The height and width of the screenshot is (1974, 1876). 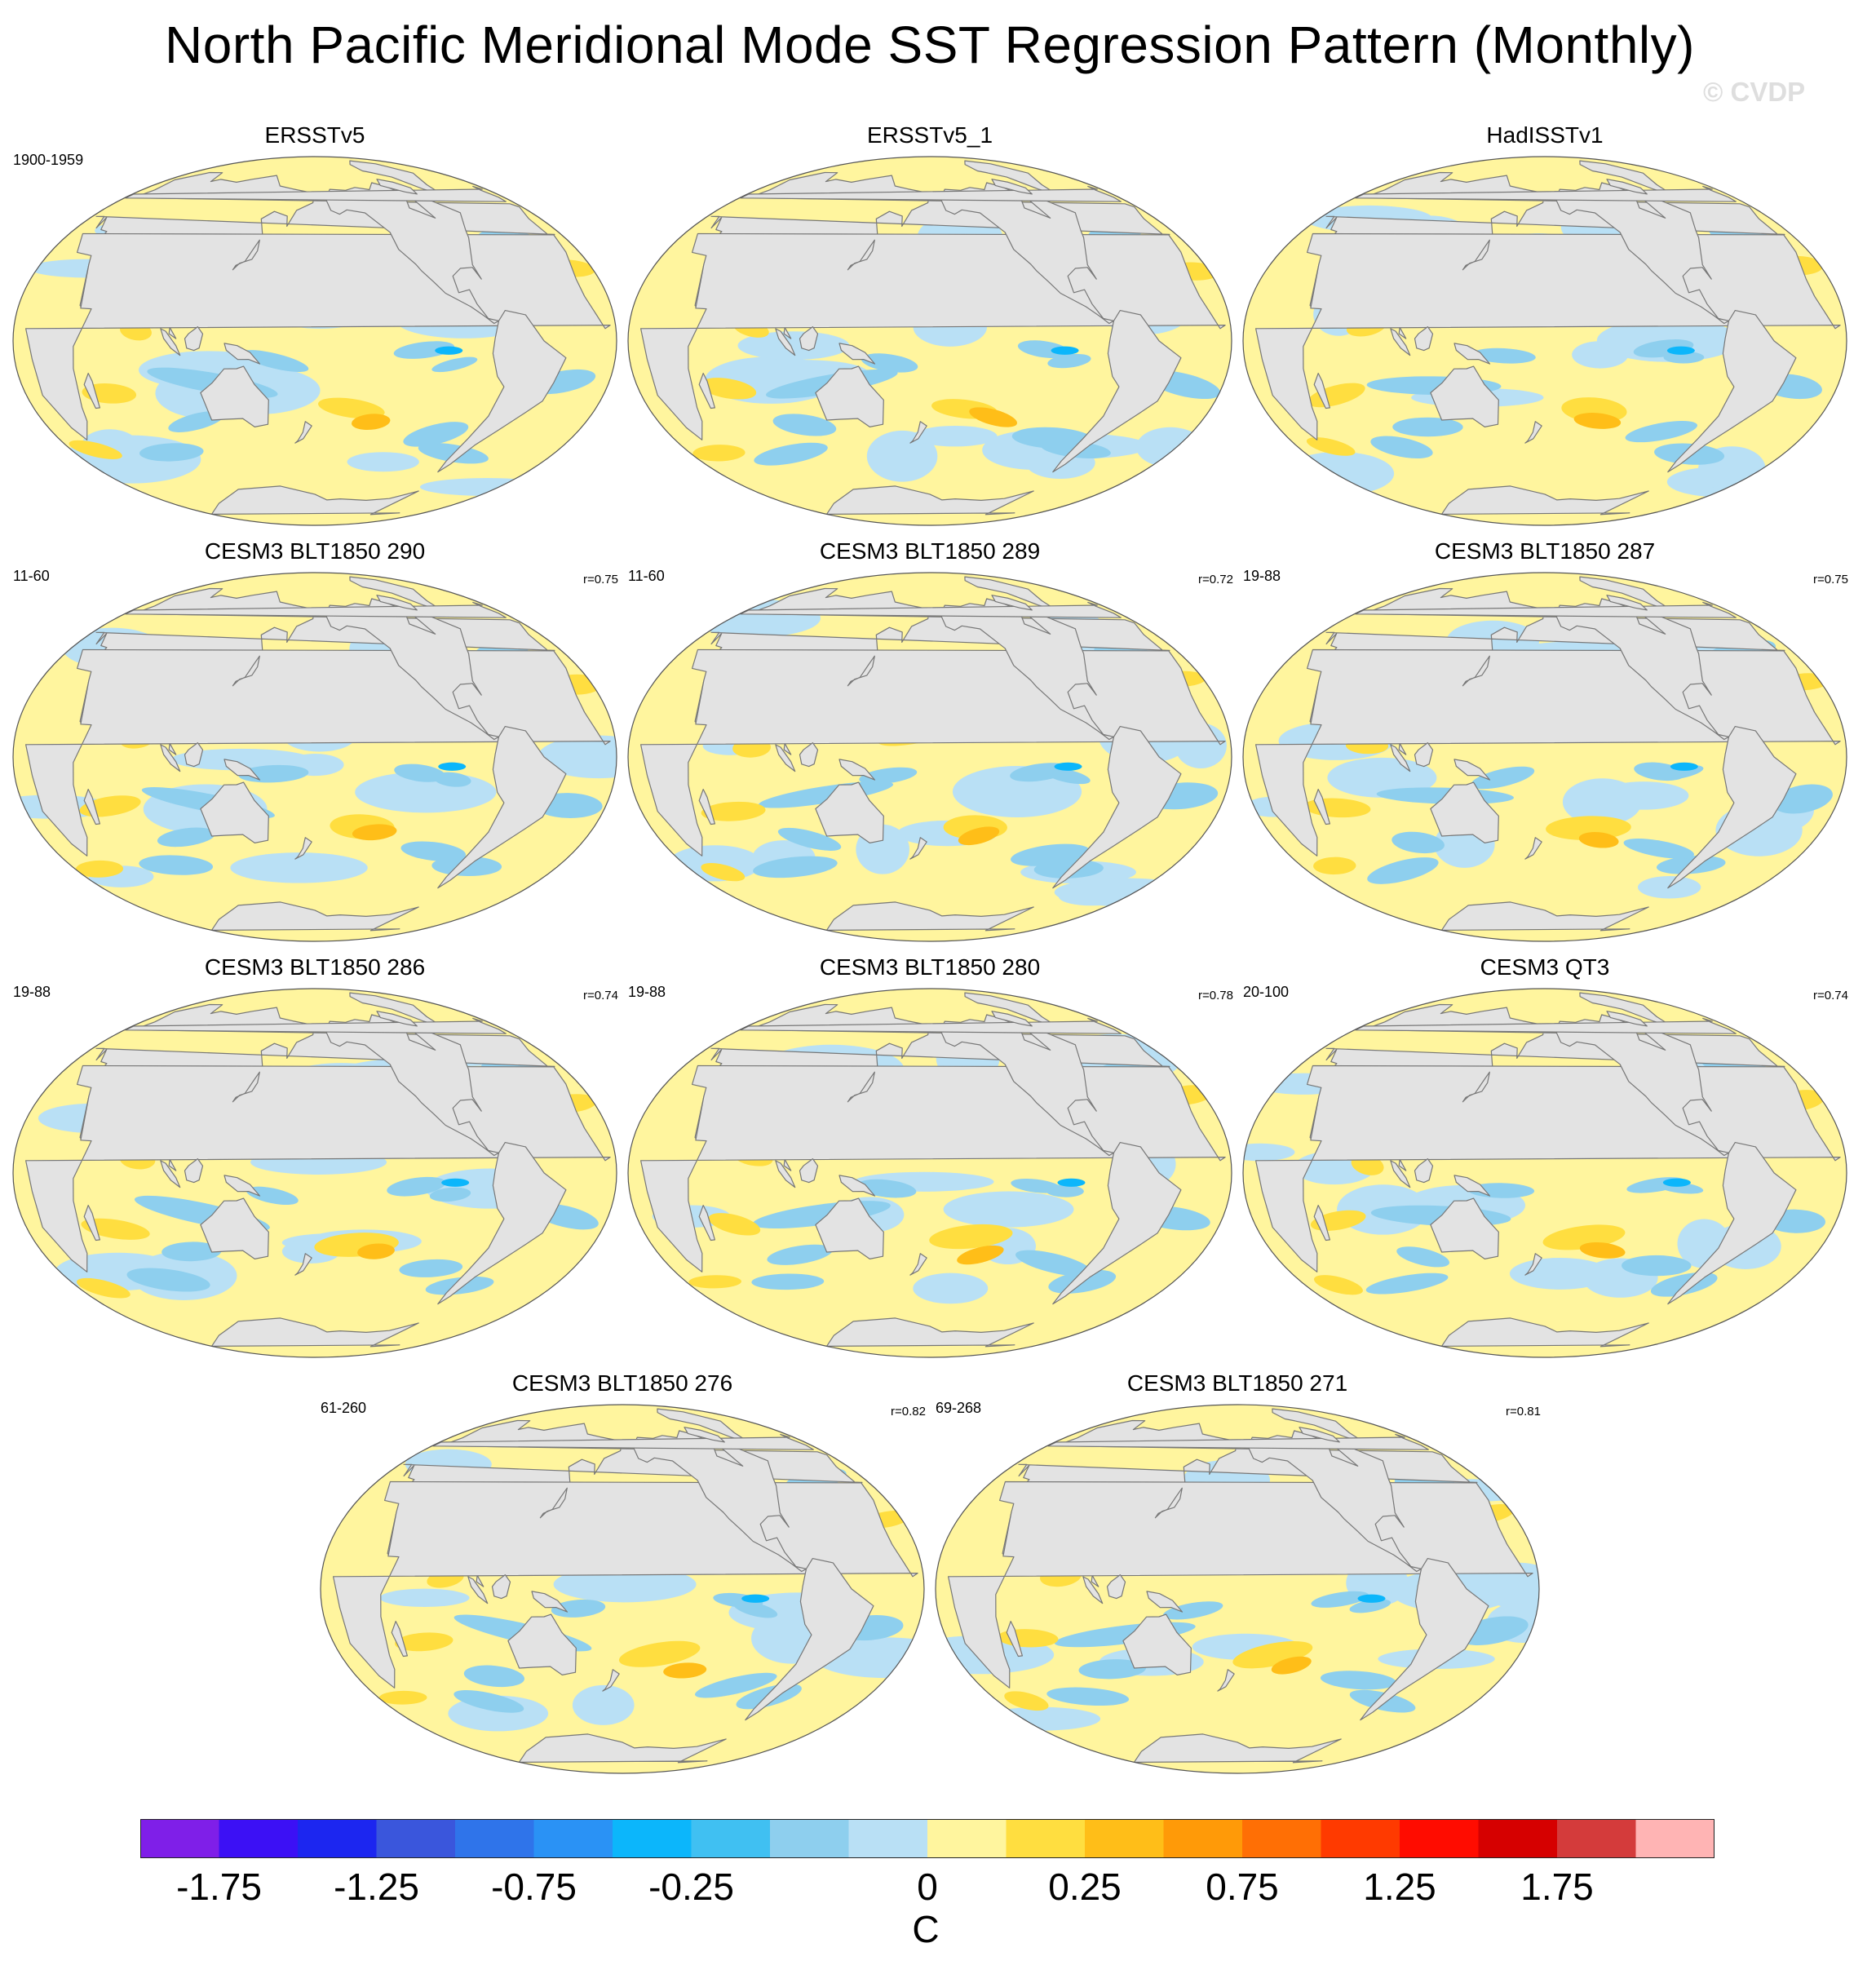 What do you see at coordinates (1266, 992) in the screenshot?
I see `panel-period: 20-100` at bounding box center [1266, 992].